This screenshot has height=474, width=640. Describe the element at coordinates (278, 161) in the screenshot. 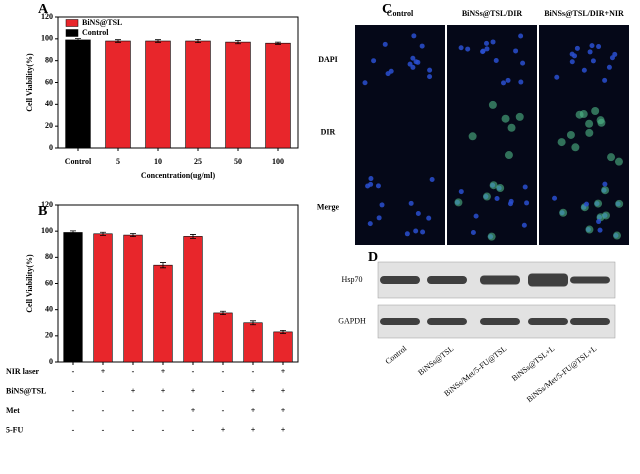

I see `x-tick-label: 100` at that location.